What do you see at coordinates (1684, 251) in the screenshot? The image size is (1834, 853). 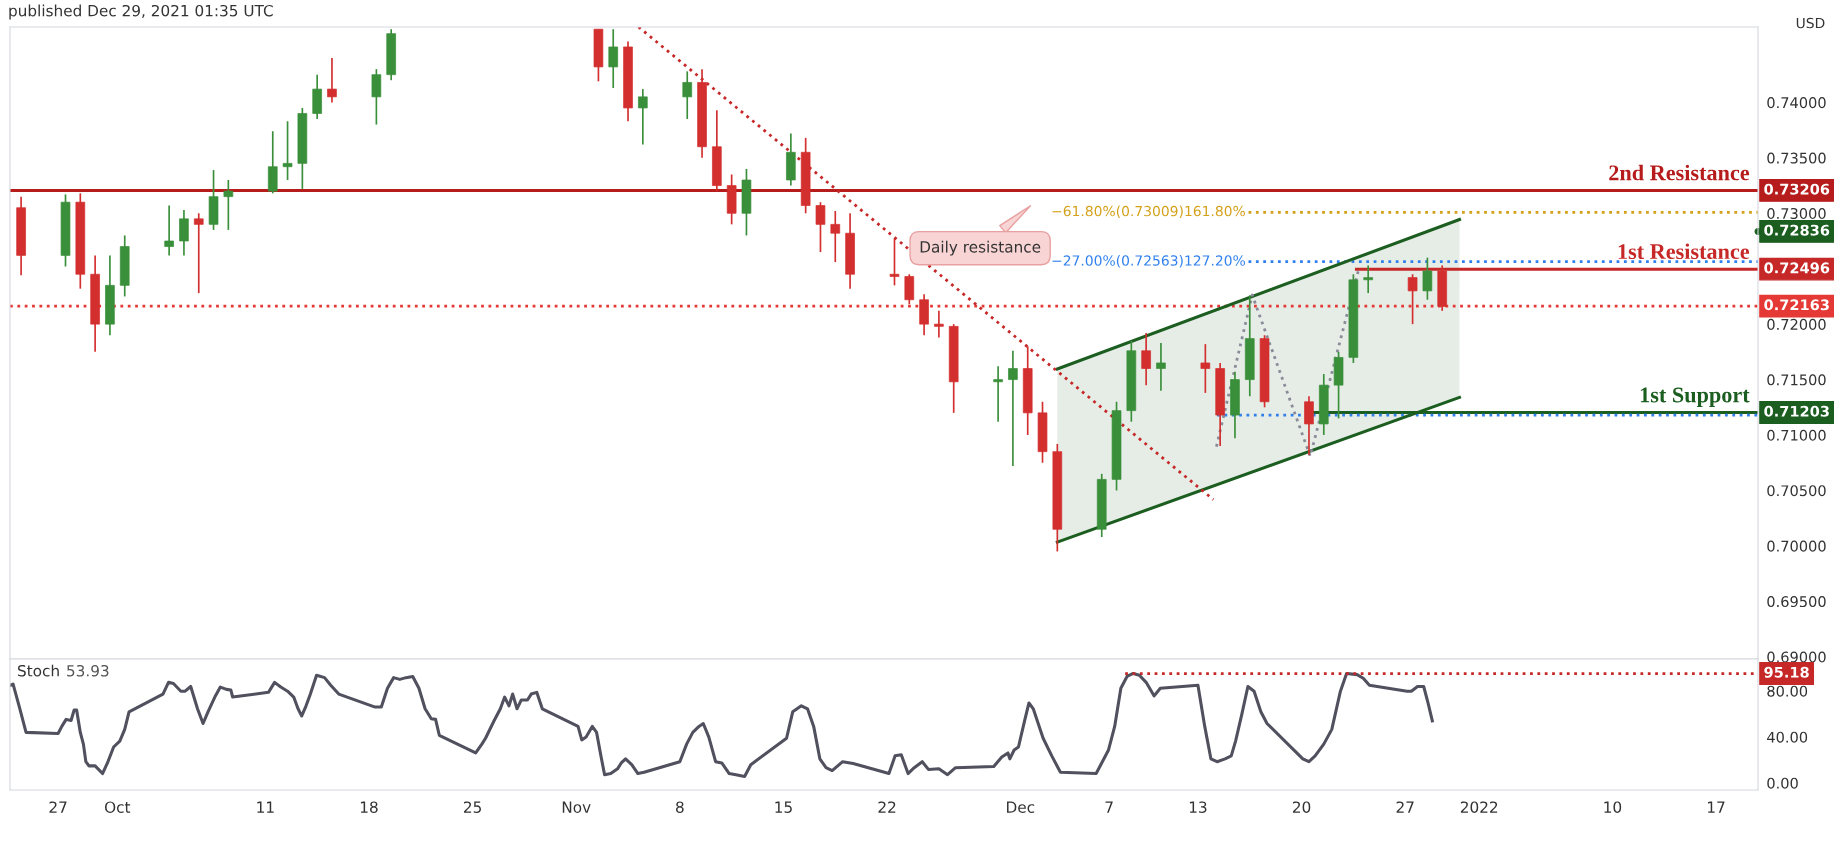 I see `series-label: 1st Resistance` at bounding box center [1684, 251].